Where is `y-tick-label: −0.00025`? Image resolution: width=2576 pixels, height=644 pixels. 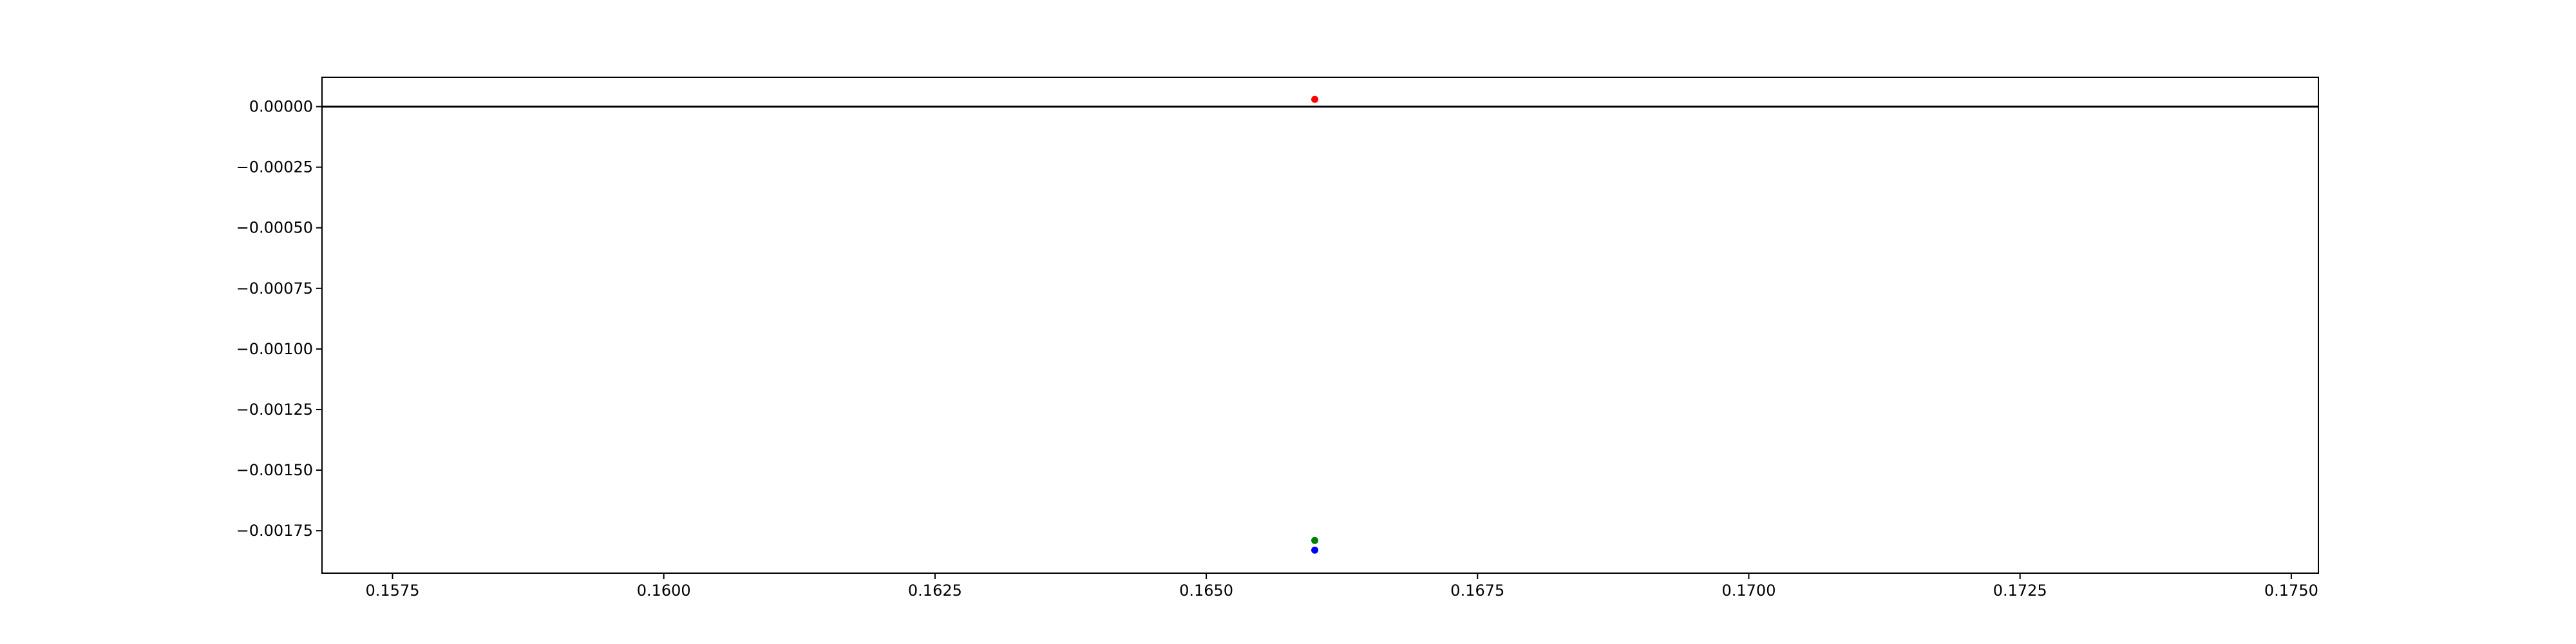 y-tick-label: −0.00025 is located at coordinates (274, 167).